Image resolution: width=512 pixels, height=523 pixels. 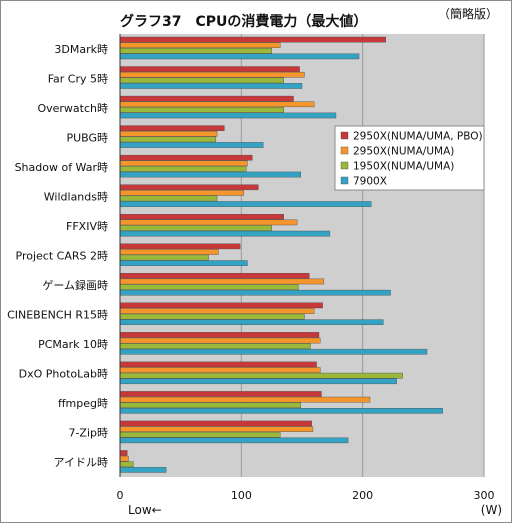 What do you see at coordinates (57, 315) in the screenshot?
I see `category-label: CINEBENCH R15時` at bounding box center [57, 315].